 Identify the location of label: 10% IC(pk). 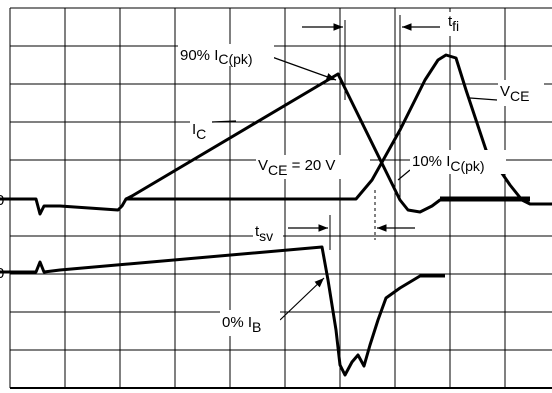
(448, 163).